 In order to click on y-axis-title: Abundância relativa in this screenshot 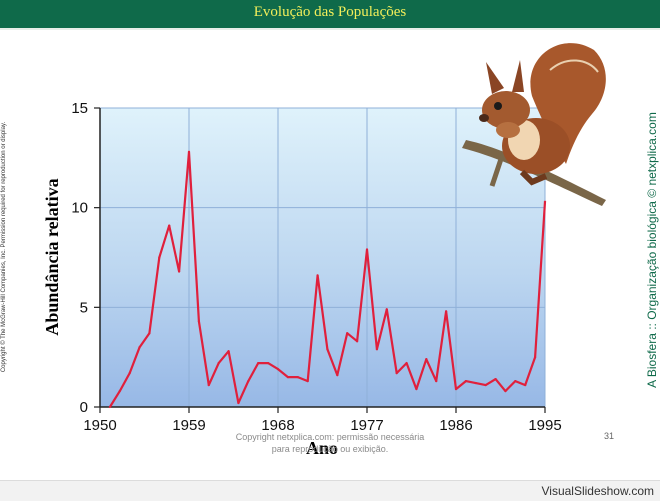, I will do `click(52, 256)`.